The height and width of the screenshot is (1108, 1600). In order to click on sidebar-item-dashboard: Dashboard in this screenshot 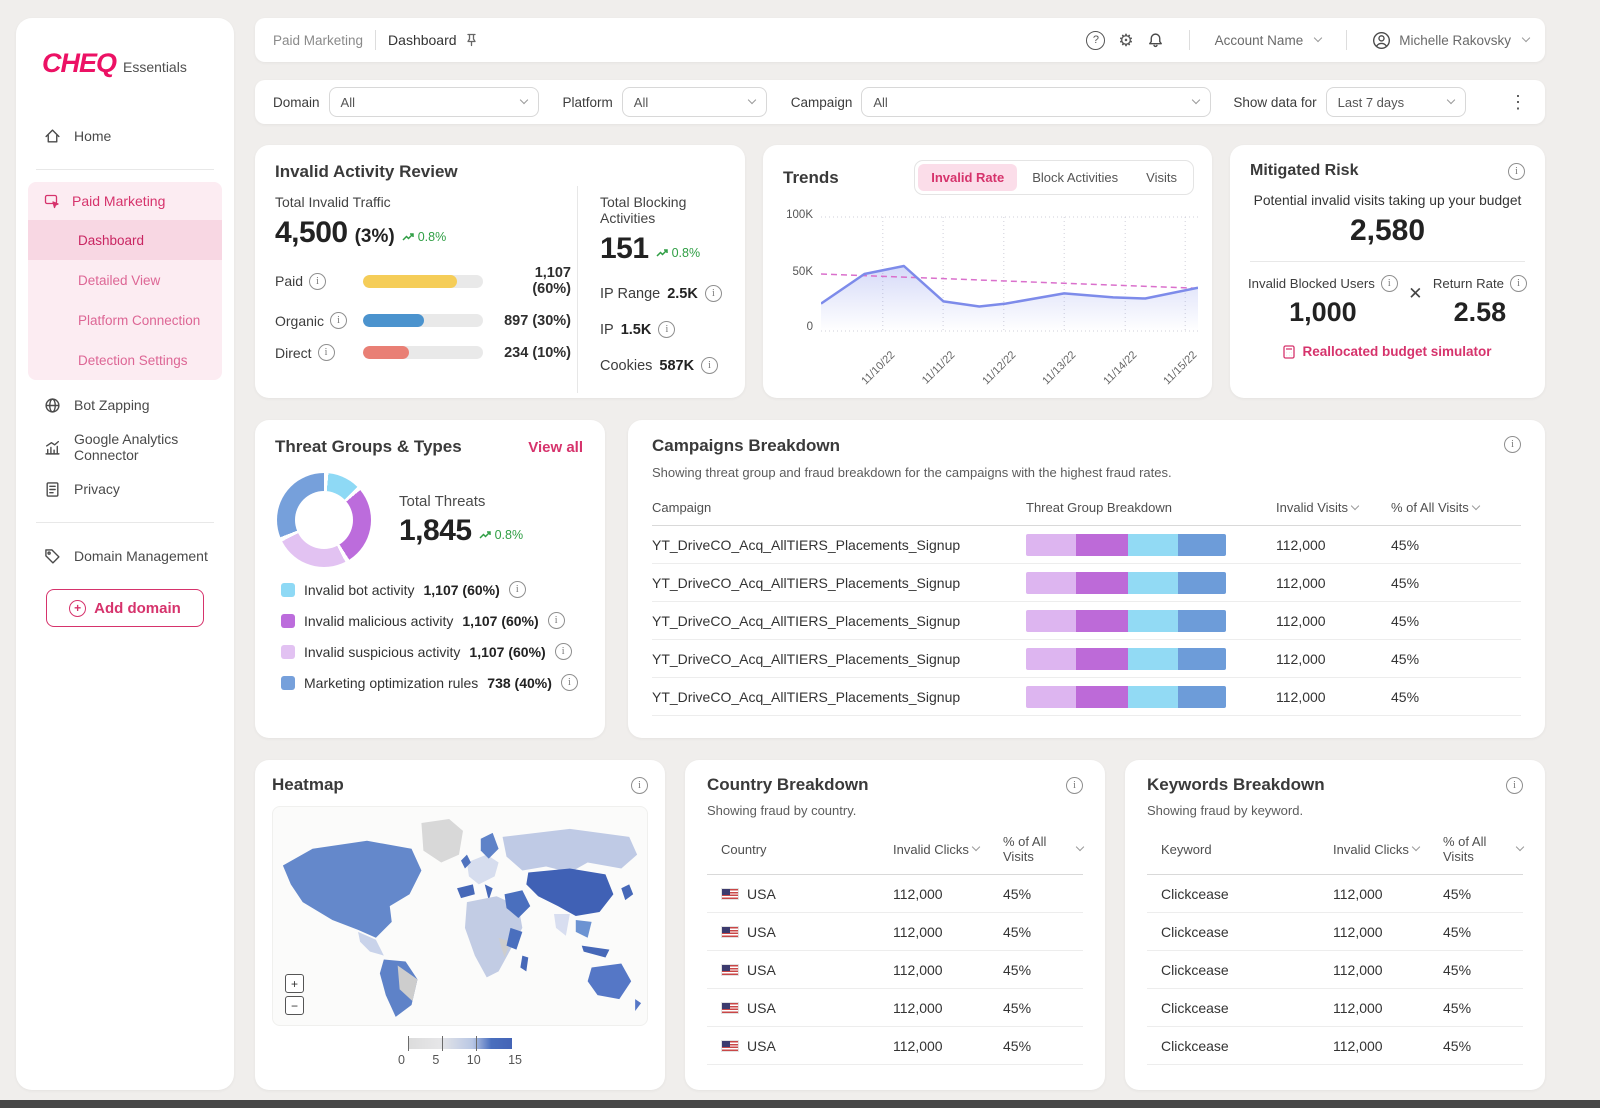, I will do `click(125, 240)`.